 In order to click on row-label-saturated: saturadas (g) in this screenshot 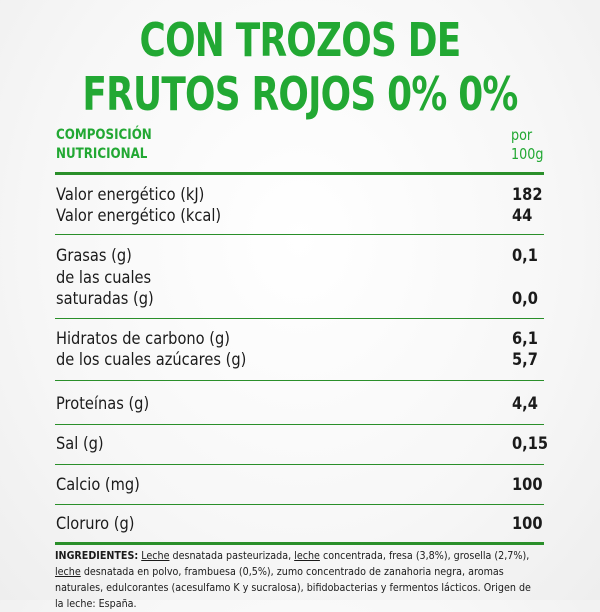, I will do `click(105, 299)`.